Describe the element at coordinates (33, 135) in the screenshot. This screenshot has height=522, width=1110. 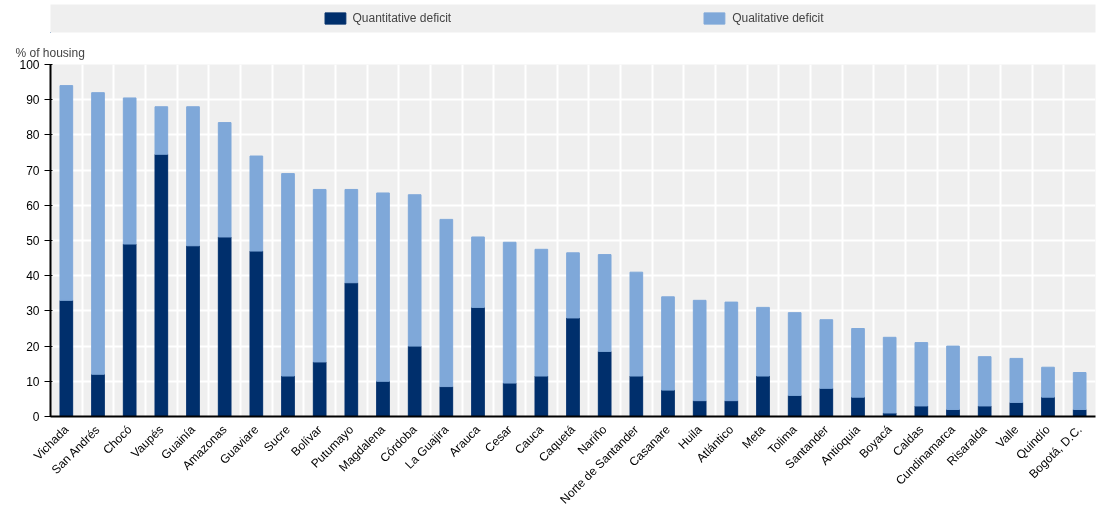
I see `y-tick-label: 80` at that location.